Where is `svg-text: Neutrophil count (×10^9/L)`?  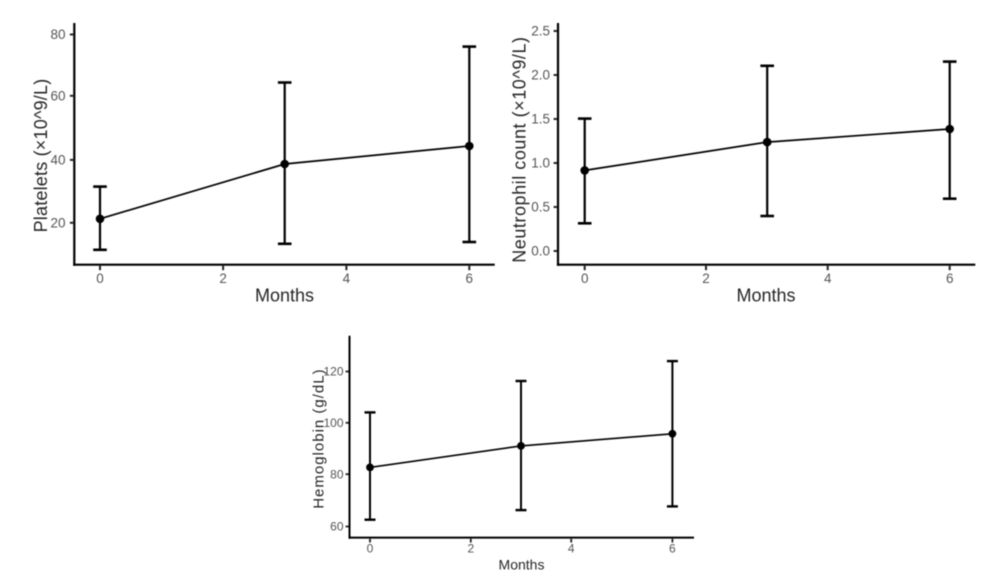 svg-text: Neutrophil count (×10^9/L) is located at coordinates (520, 149).